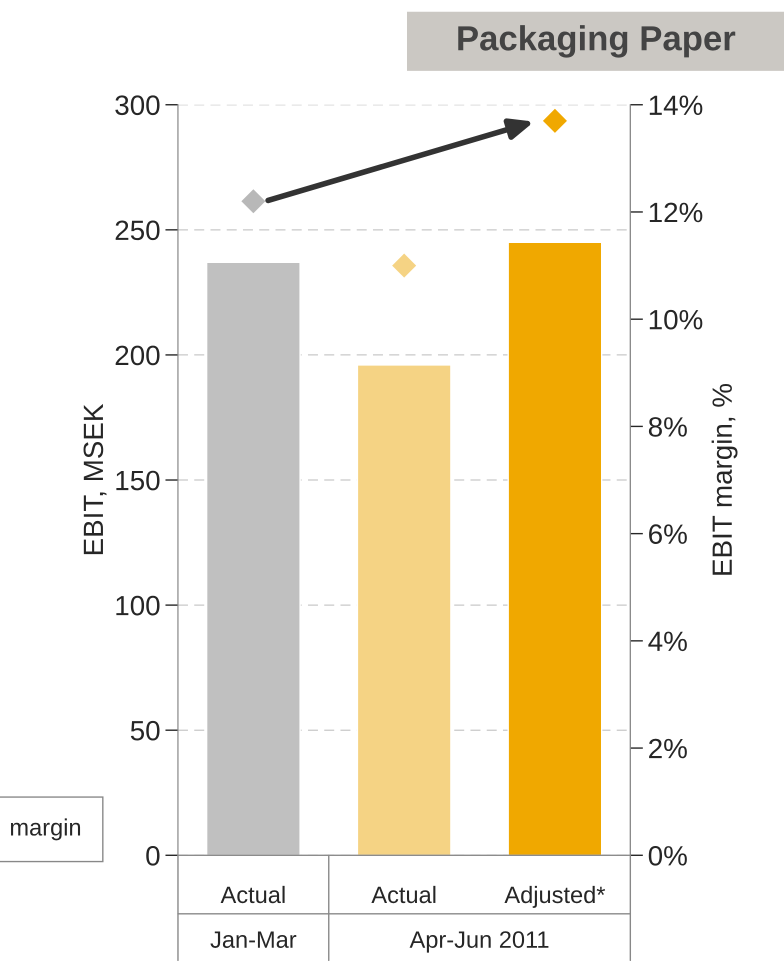  I want to click on y-tick-label: 300, so click(137, 105).